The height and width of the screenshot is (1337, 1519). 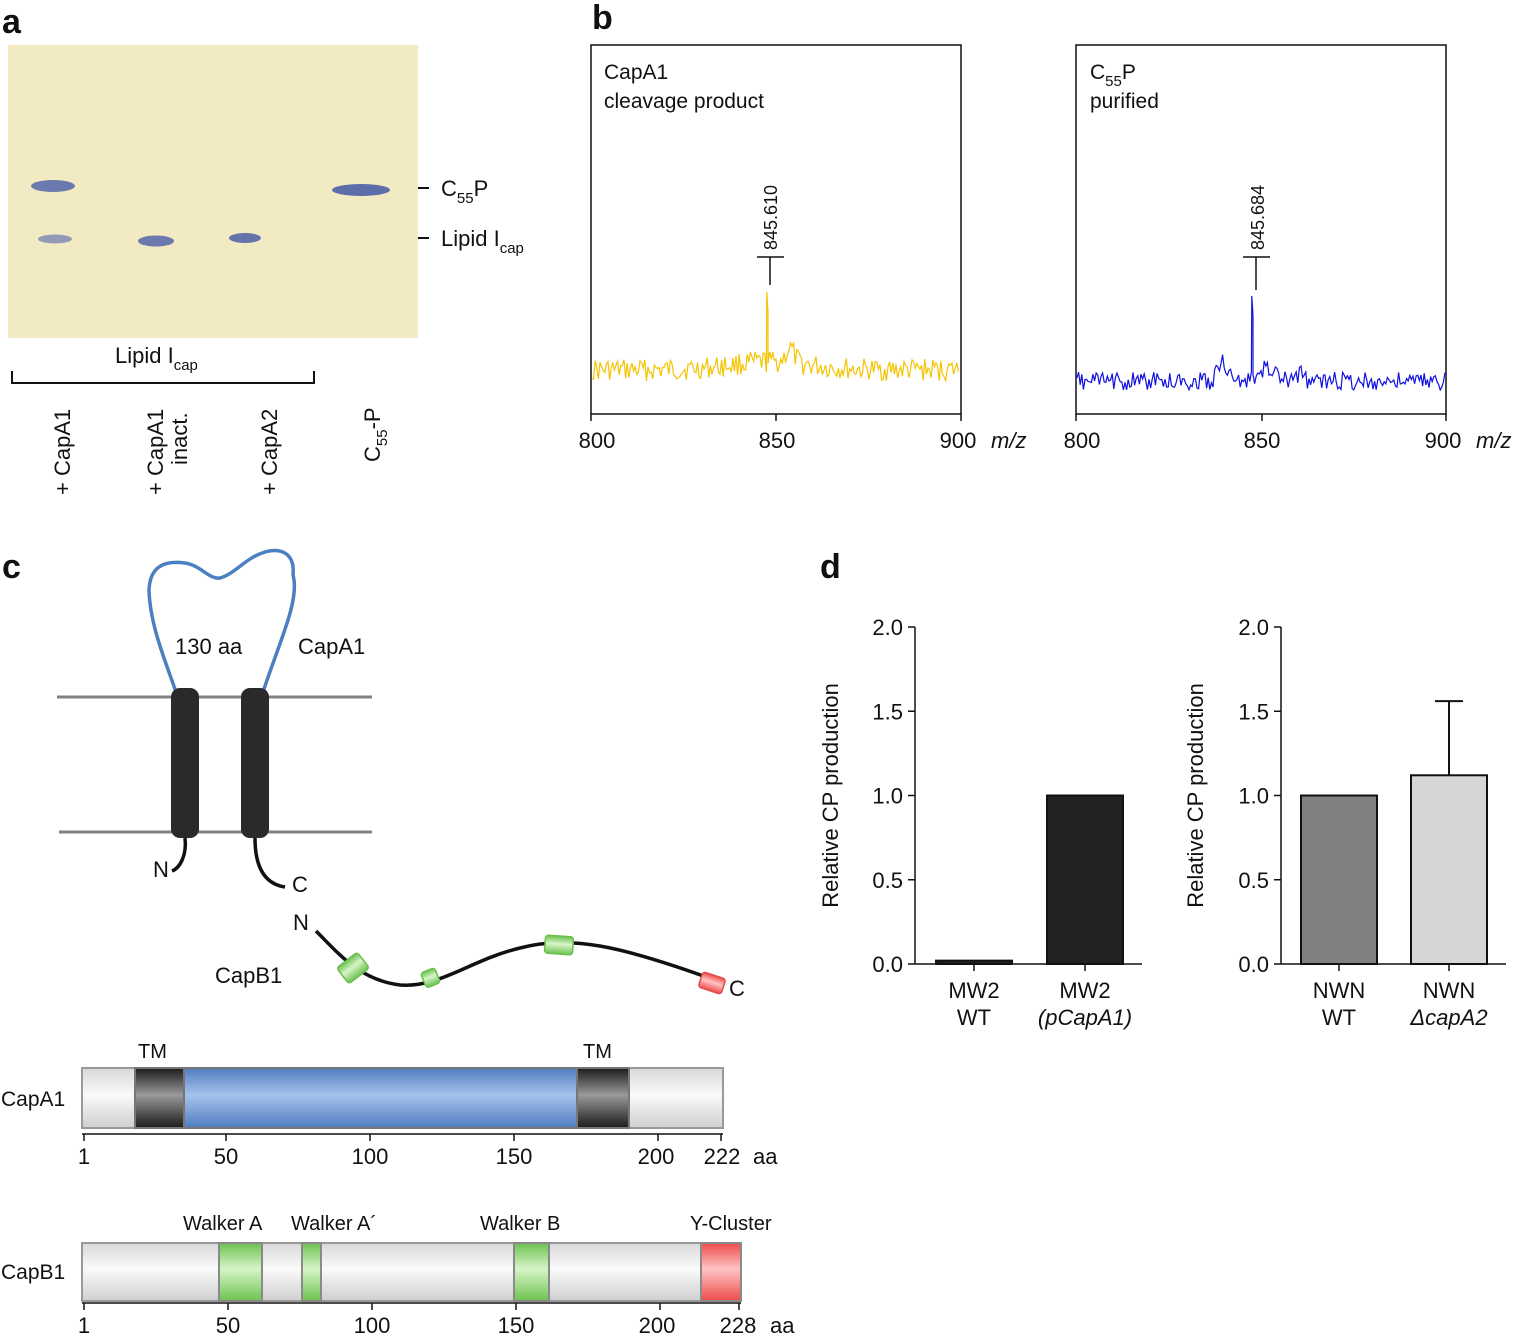 What do you see at coordinates (514, 1156) in the screenshot?
I see `axis-tick-label: 150` at bounding box center [514, 1156].